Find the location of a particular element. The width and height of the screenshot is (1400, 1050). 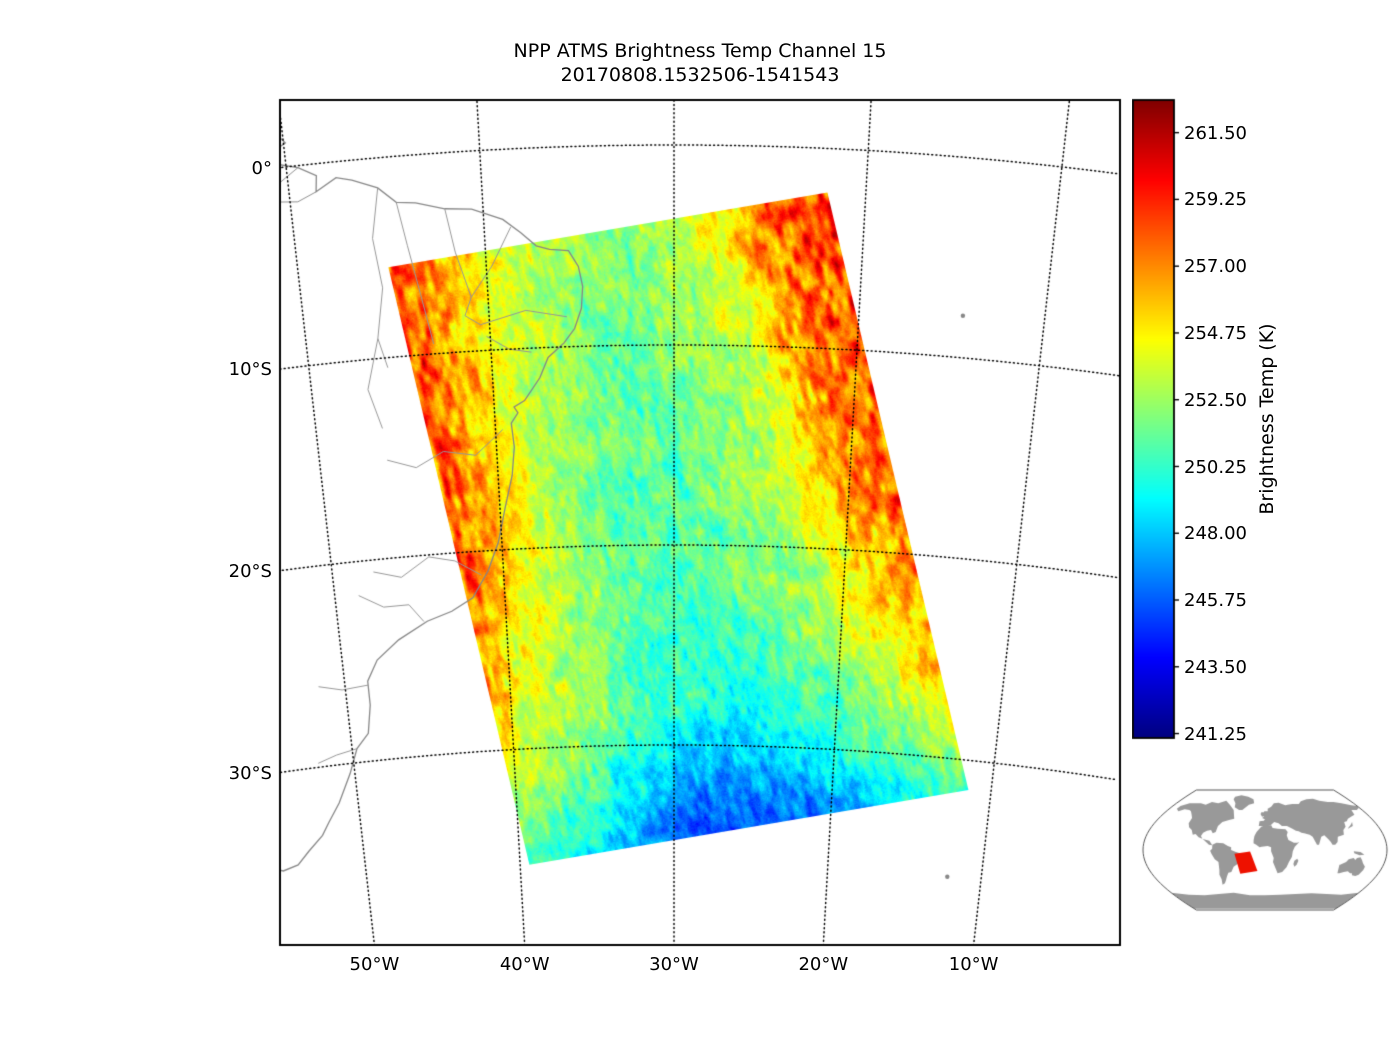

colorbar-tick-label: 241.25 is located at coordinates (1215, 734).